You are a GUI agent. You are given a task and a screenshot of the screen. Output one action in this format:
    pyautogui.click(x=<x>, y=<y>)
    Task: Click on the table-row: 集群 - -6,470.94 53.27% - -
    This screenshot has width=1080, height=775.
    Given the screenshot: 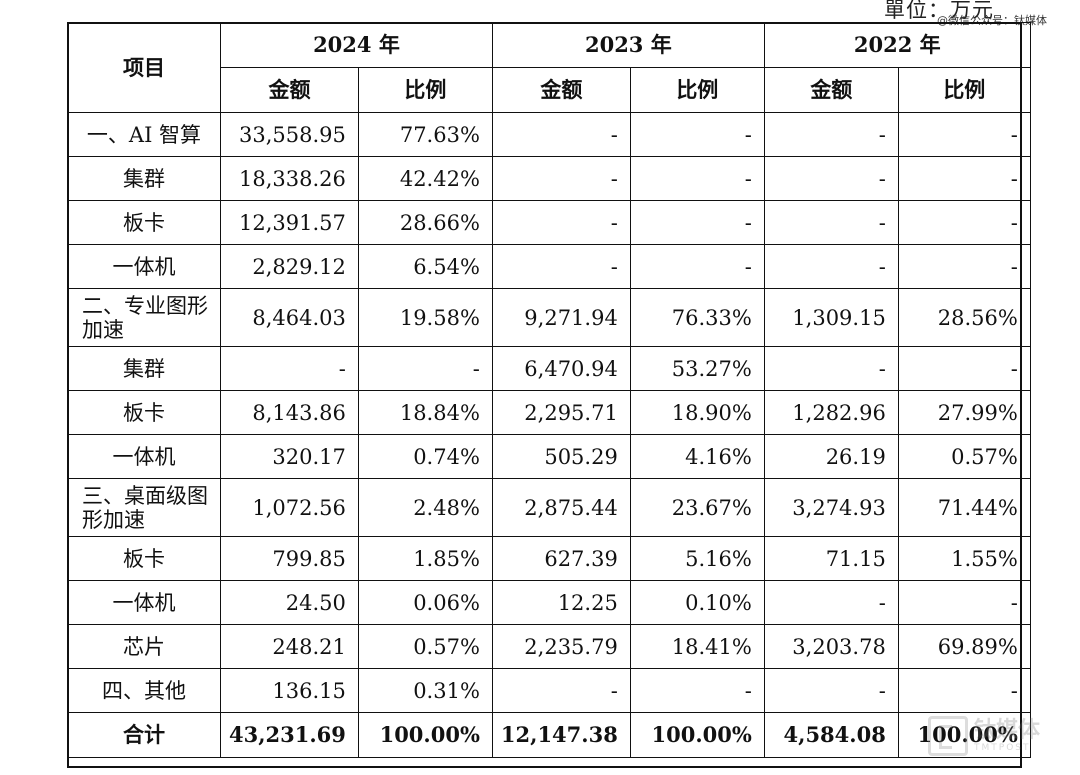 What is the action you would take?
    pyautogui.click(x=549, y=368)
    